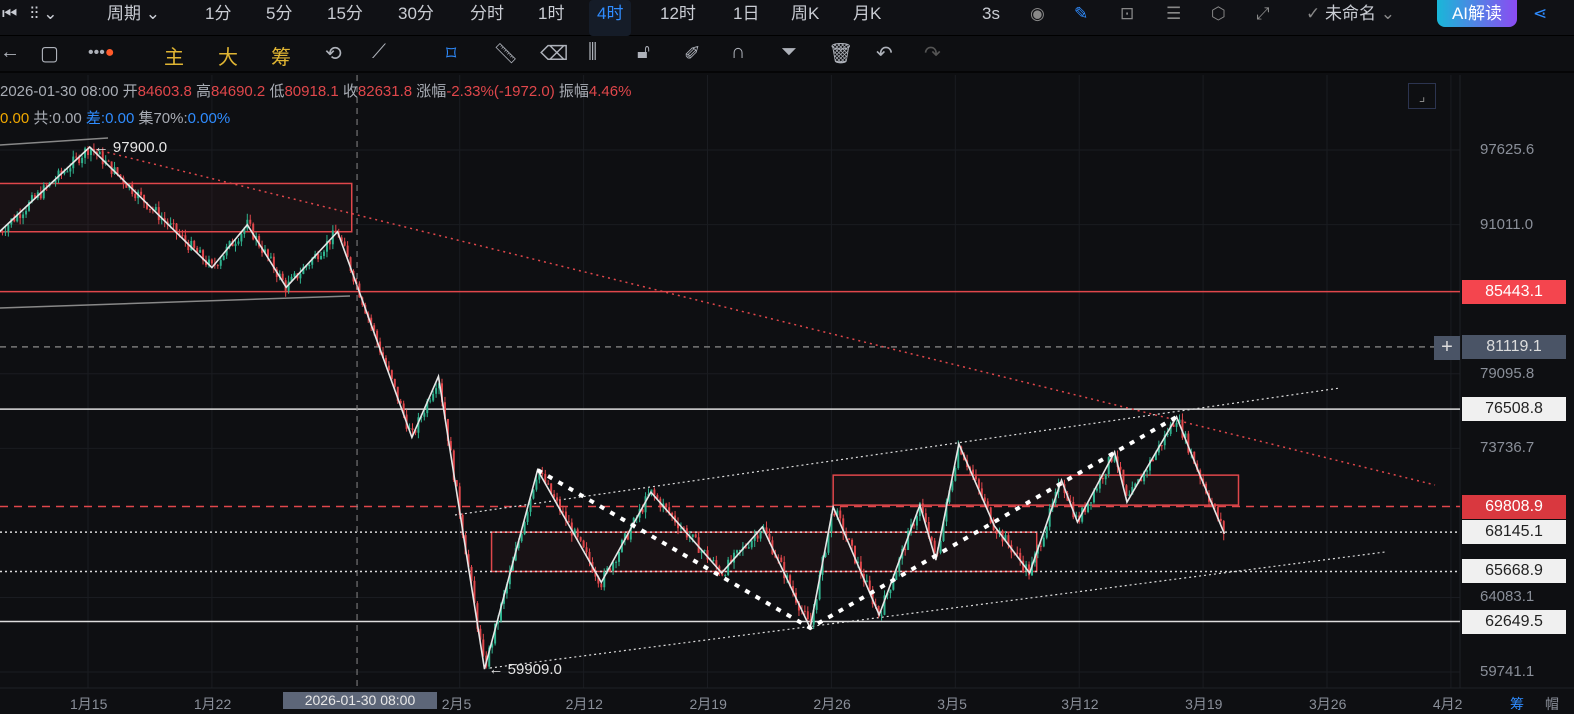 The height and width of the screenshot is (714, 1574). I want to click on interval-timeshare: 分时, so click(487, 13).